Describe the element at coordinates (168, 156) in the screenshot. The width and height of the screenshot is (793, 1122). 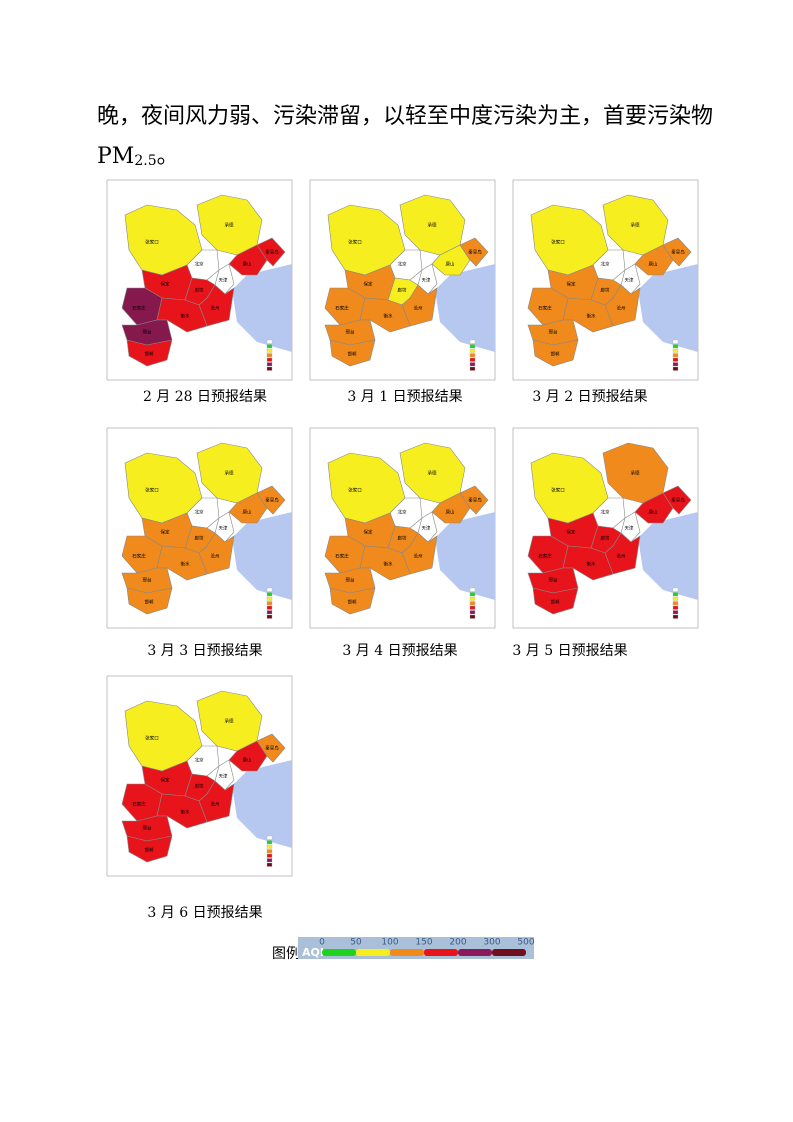
I see `period: 。` at that location.